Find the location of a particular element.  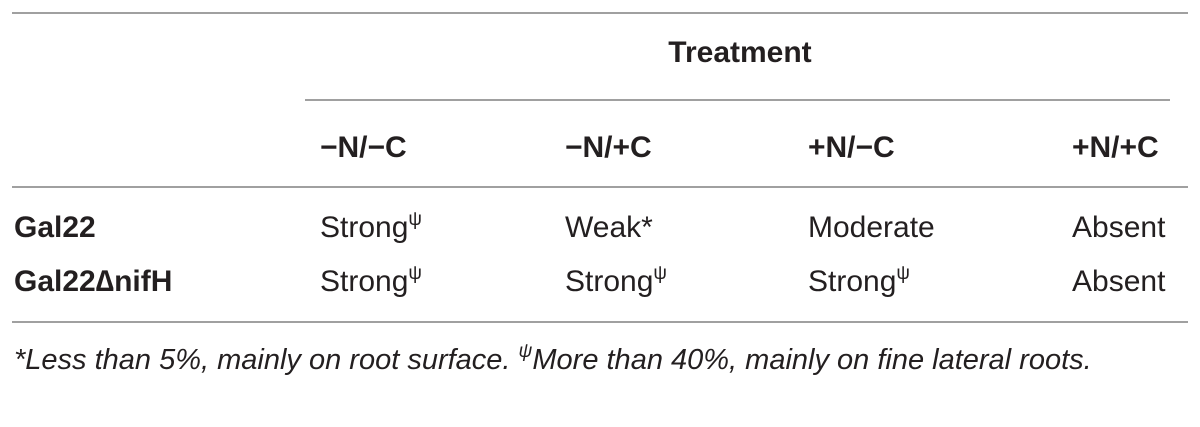

cell-text: Weak* is located at coordinates (609, 227).